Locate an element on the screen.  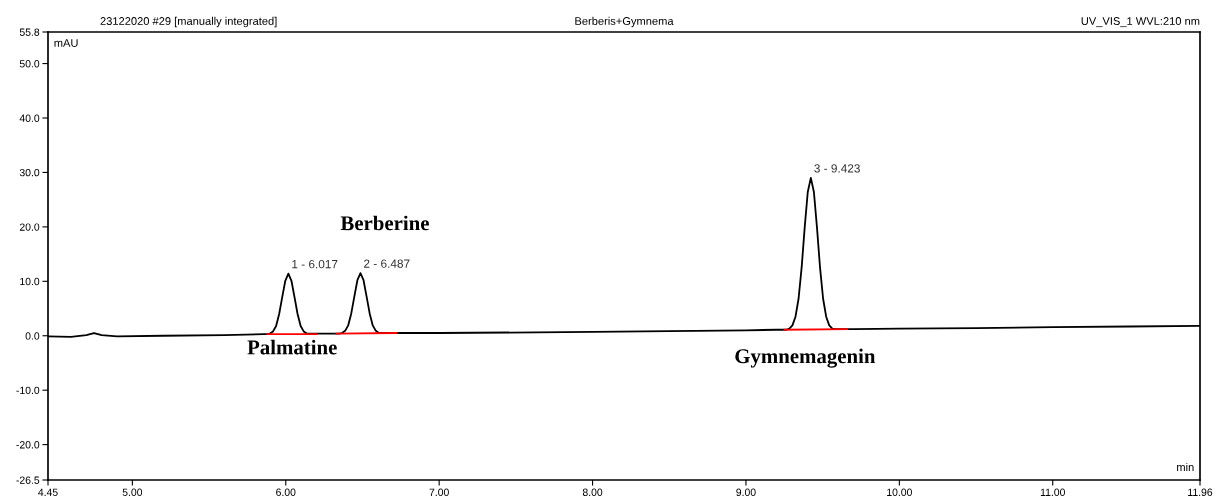
text: UV_VIS_1 WVL:210 nm is located at coordinates (1140, 22).